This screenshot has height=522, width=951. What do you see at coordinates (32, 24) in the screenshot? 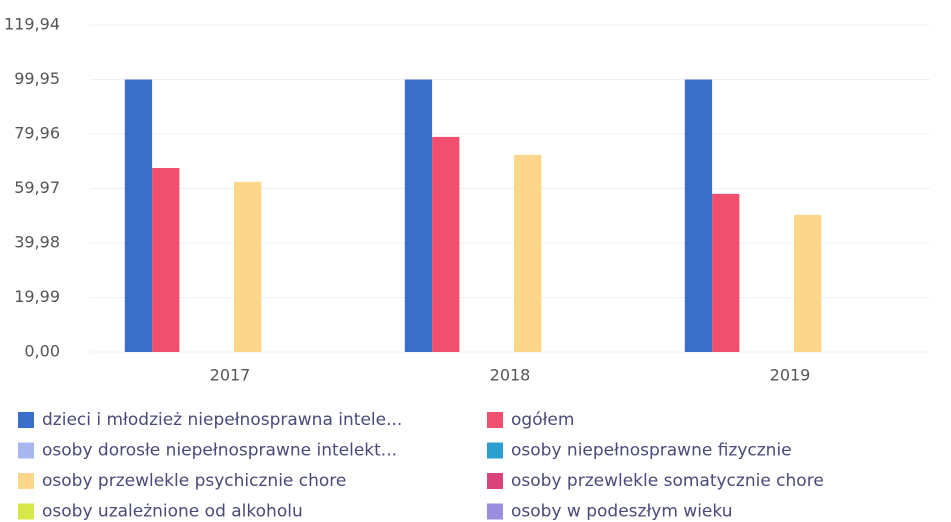
I see `y-tick-label: 119,94` at bounding box center [32, 24].